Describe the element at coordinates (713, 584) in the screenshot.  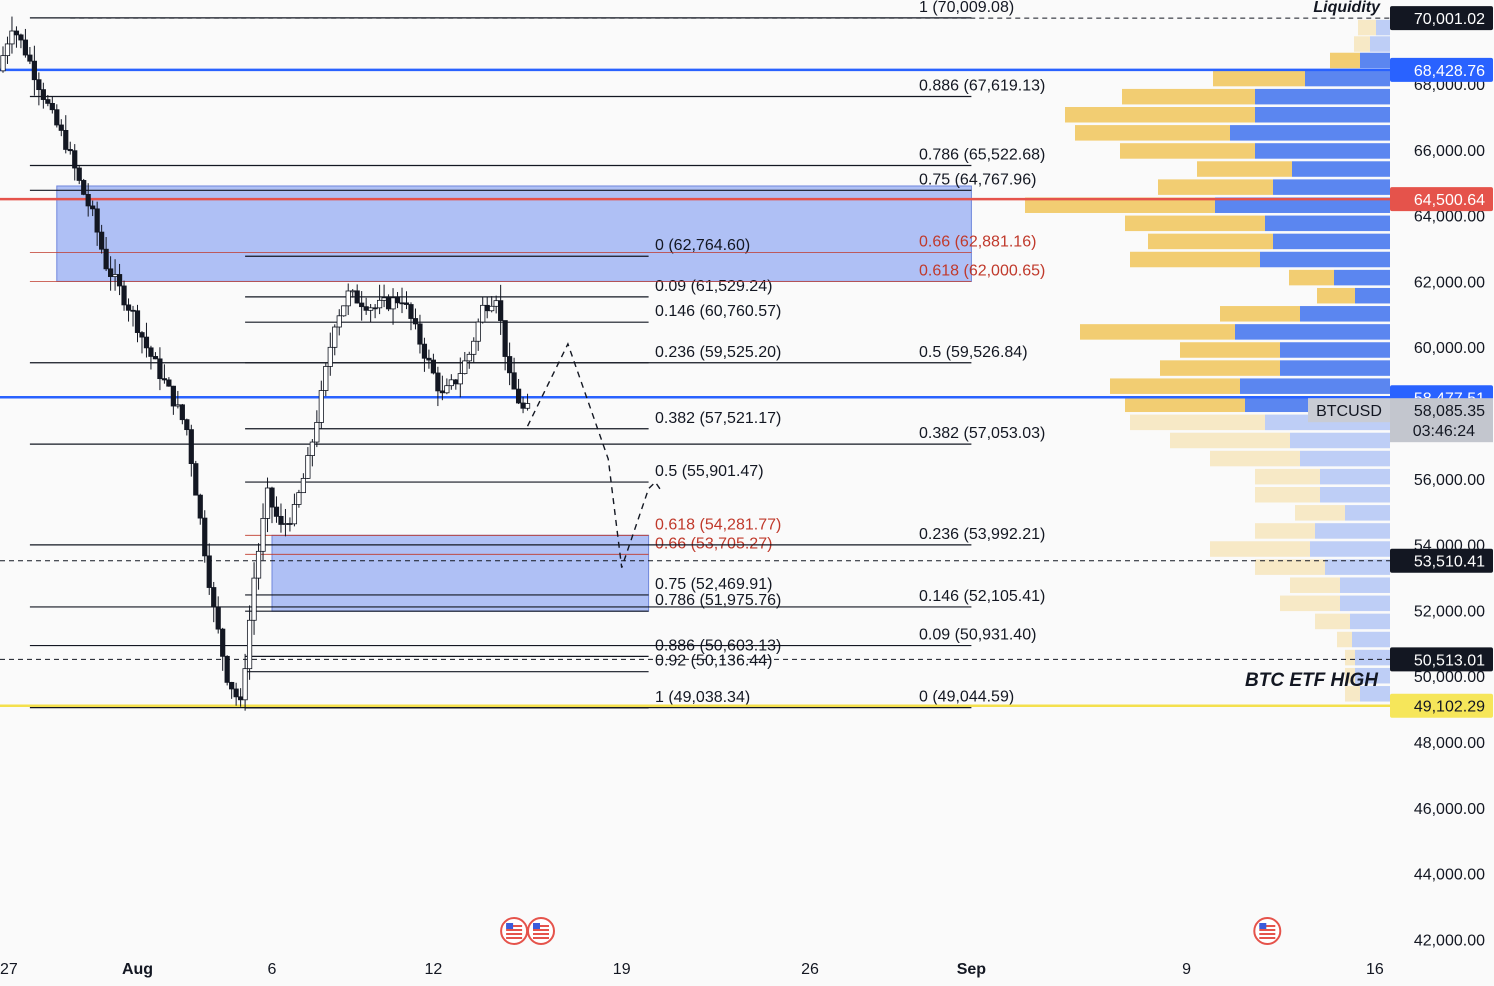
I see `fib-left-level-label: 0.75 (52,469.91)` at that location.